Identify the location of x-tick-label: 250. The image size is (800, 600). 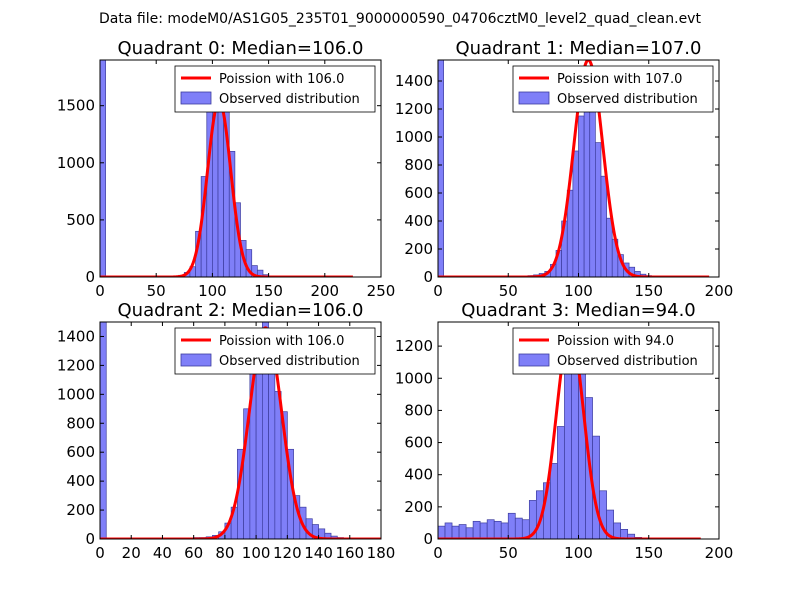
(381, 291).